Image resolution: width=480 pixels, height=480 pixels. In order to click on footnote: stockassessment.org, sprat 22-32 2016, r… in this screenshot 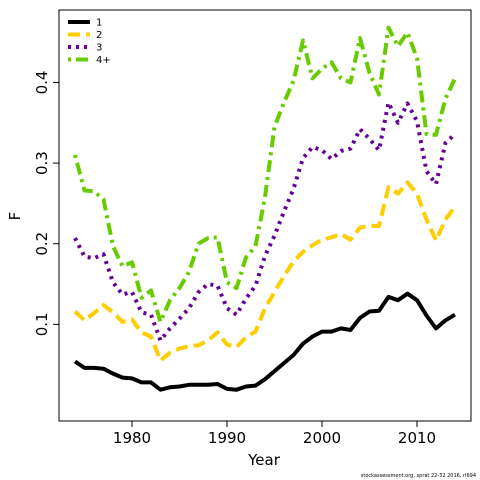, I will do `click(418, 476)`.